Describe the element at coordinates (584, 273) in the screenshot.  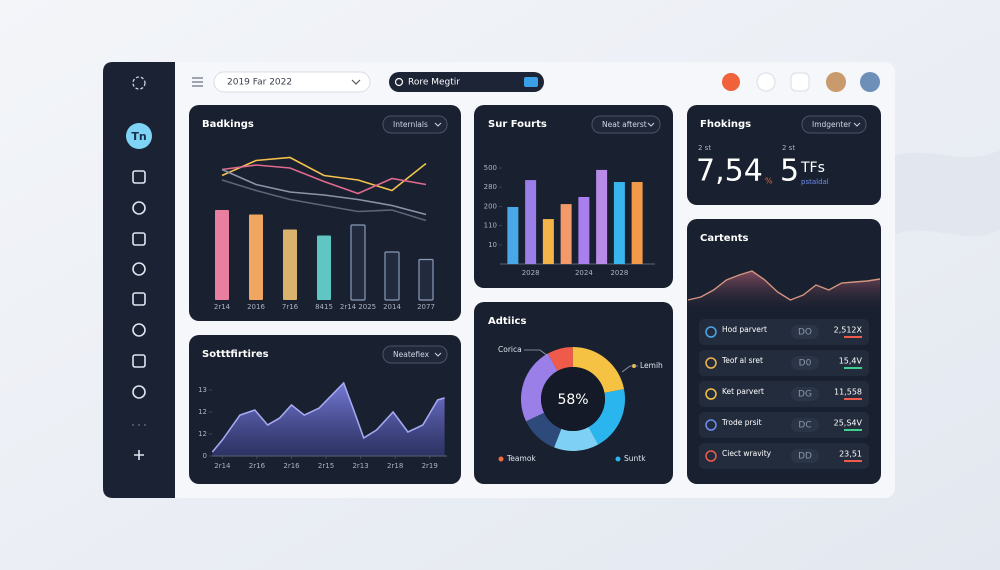
I see `x-tick-label: 2024` at that location.